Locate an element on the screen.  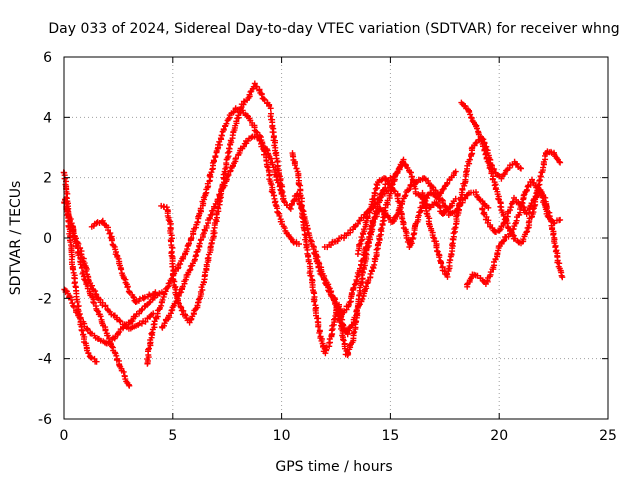
x-tick-label: 10 is located at coordinates (282, 436).